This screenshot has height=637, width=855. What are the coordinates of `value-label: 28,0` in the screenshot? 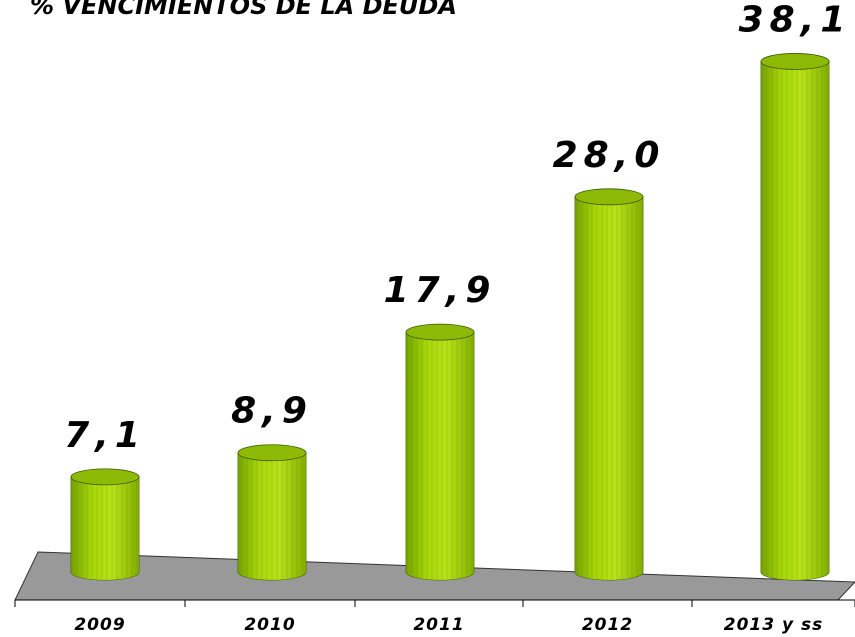 It's located at (609, 155).